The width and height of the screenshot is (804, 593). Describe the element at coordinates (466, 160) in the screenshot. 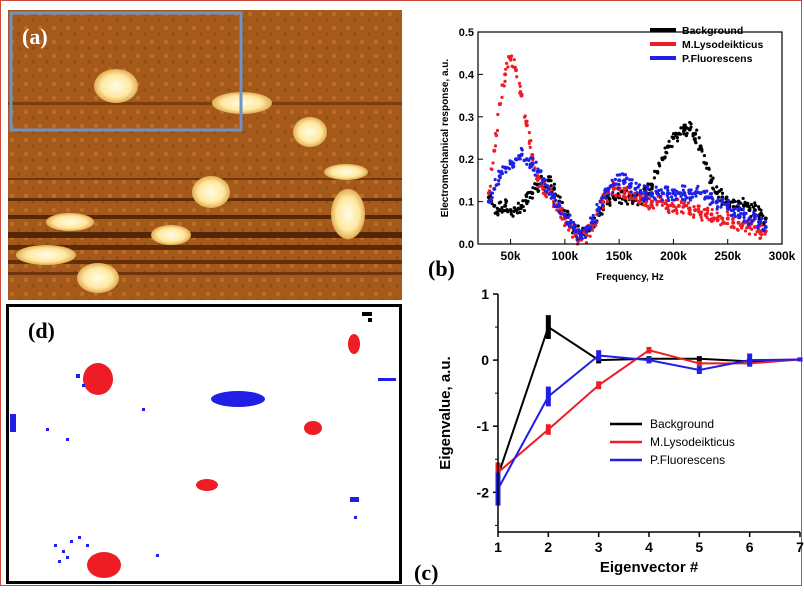

I see `spectrum-y-tick-label: 0.2` at that location.